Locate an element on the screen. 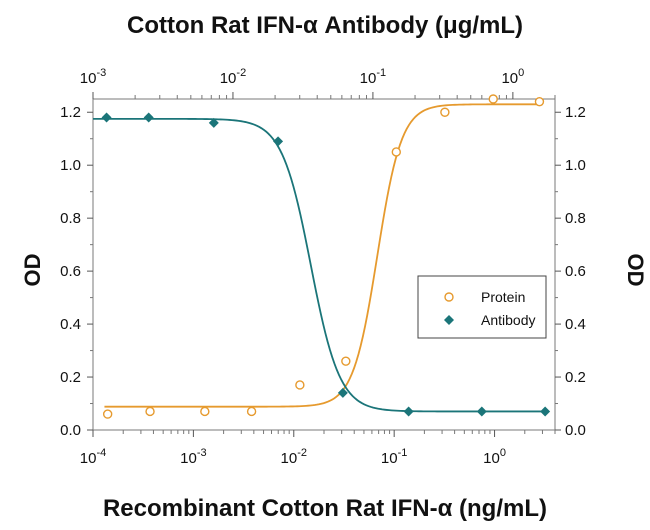  x-bottom-tick-label: 10⁻² is located at coordinates (294, 457).